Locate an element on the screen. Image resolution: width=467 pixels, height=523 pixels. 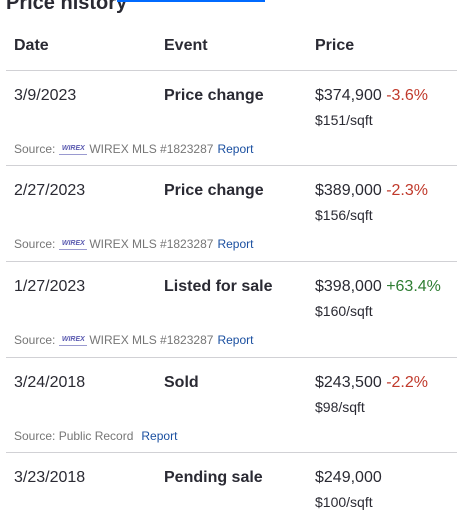
price-per-sqft: $100/sqft is located at coordinates (344, 502).